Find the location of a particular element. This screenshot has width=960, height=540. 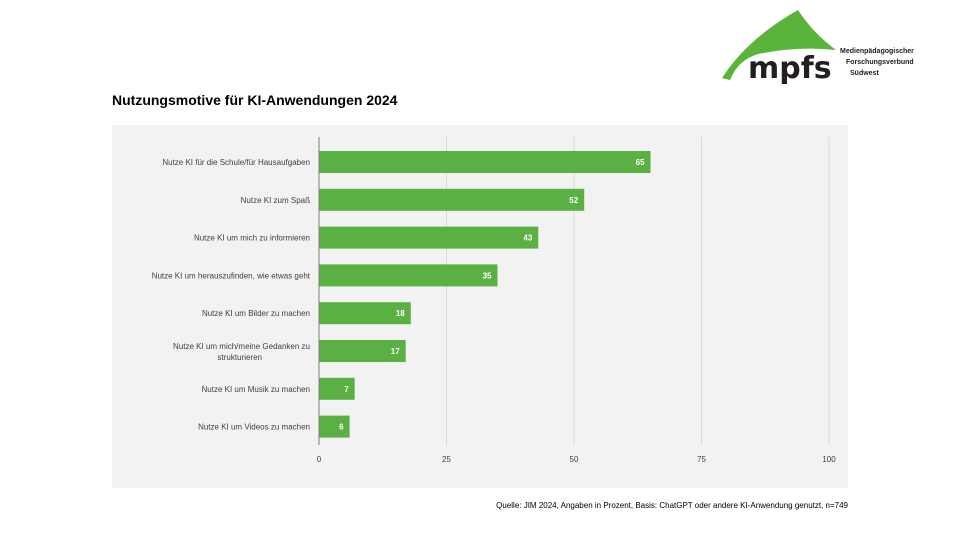

category-label: Nutze KI für die Schule/für Hausaufgaben is located at coordinates (236, 162).